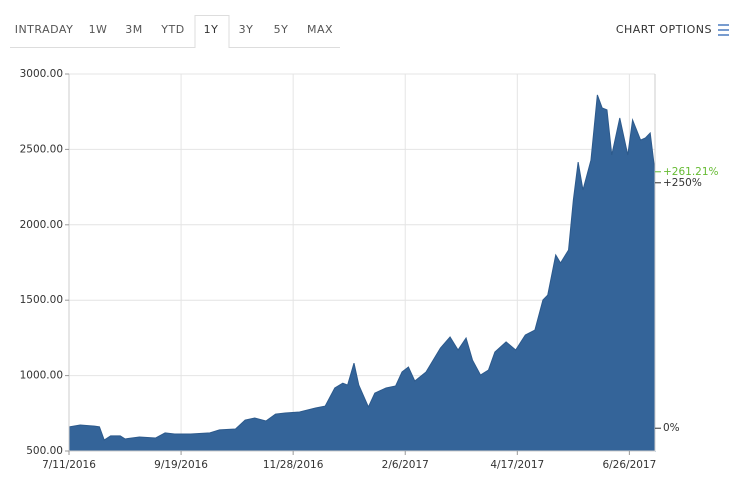 This screenshot has height=493, width=747. What do you see at coordinates (246, 29) in the screenshot?
I see `tab: 3Y` at bounding box center [246, 29].